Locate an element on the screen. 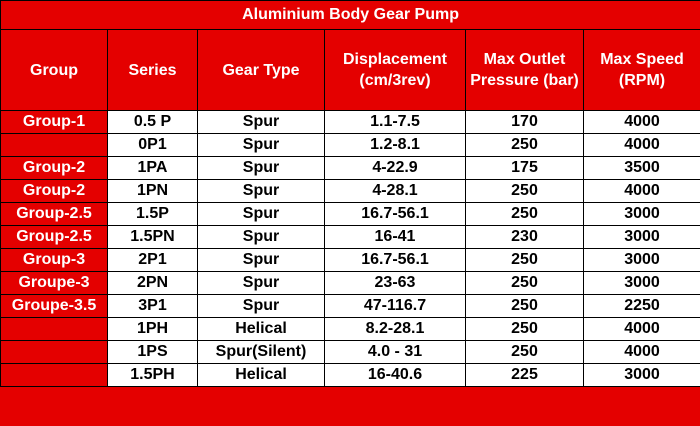 The width and height of the screenshot is (700, 426). table-row: 1PS Spur(Silent) 4.0 - 31 250 4000 is located at coordinates (350, 352).